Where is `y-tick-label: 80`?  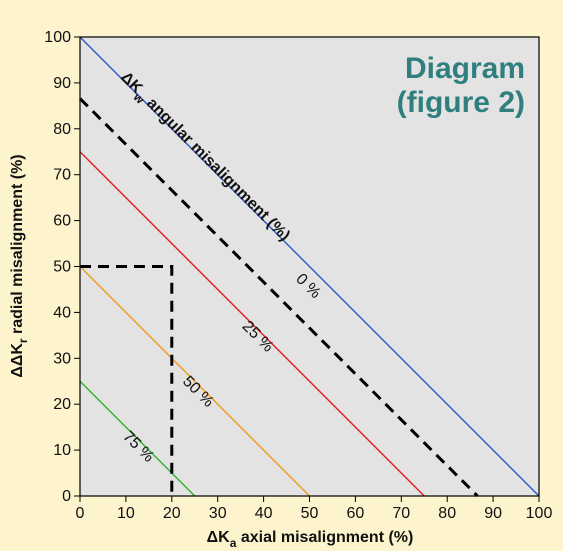
y-tick-label: 80 is located at coordinates (62, 129).